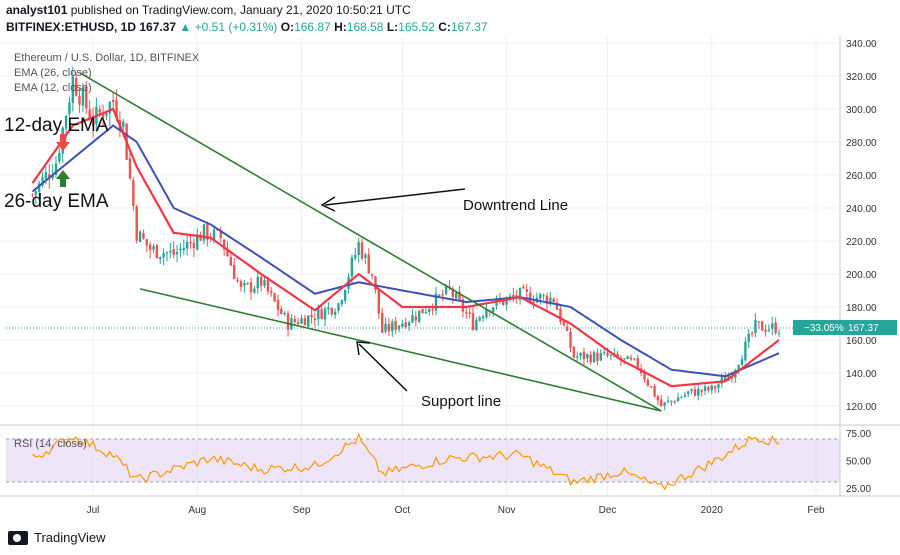 Image resolution: width=900 pixels, height=555 pixels. Describe the element at coordinates (63, 178) in the screenshot. I see `ema26-arrow-icon` at that location.